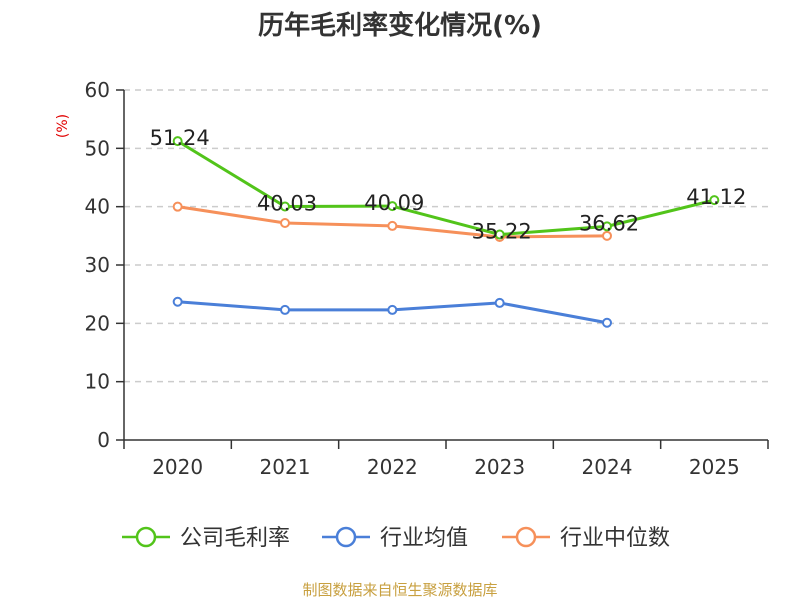 This screenshot has width=800, height=600. Describe the element at coordinates (285, 467) in the screenshot. I see `x-tick-label: 2021` at that location.